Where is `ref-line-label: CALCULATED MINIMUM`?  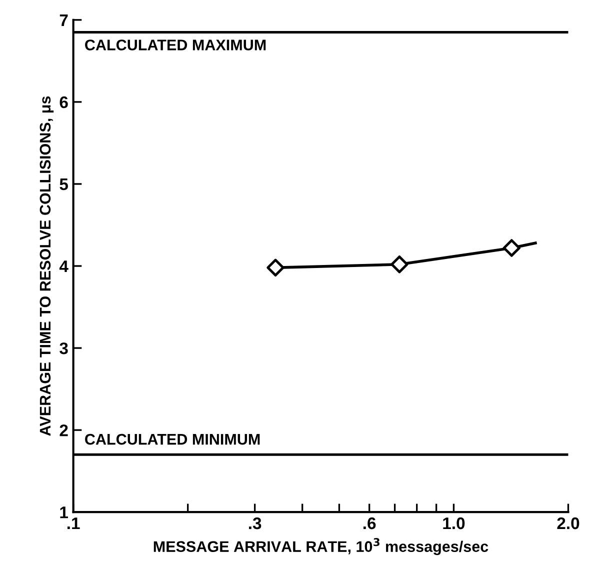 ref-line-label: CALCULATED MINIMUM is located at coordinates (172, 439).